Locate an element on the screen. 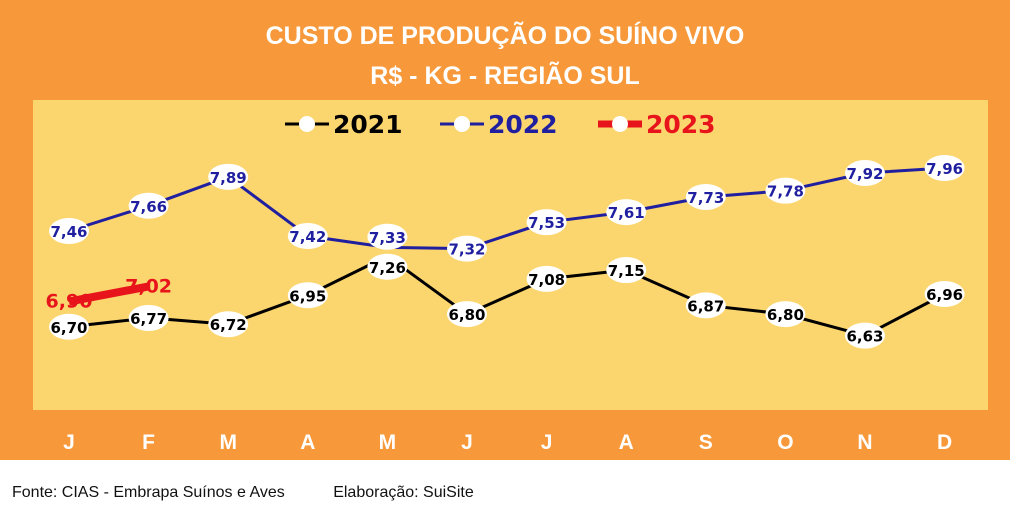 The image size is (1010, 516). source-note: Fonte: CIAS - Embrapa Suínos e Aves is located at coordinates (148, 492).